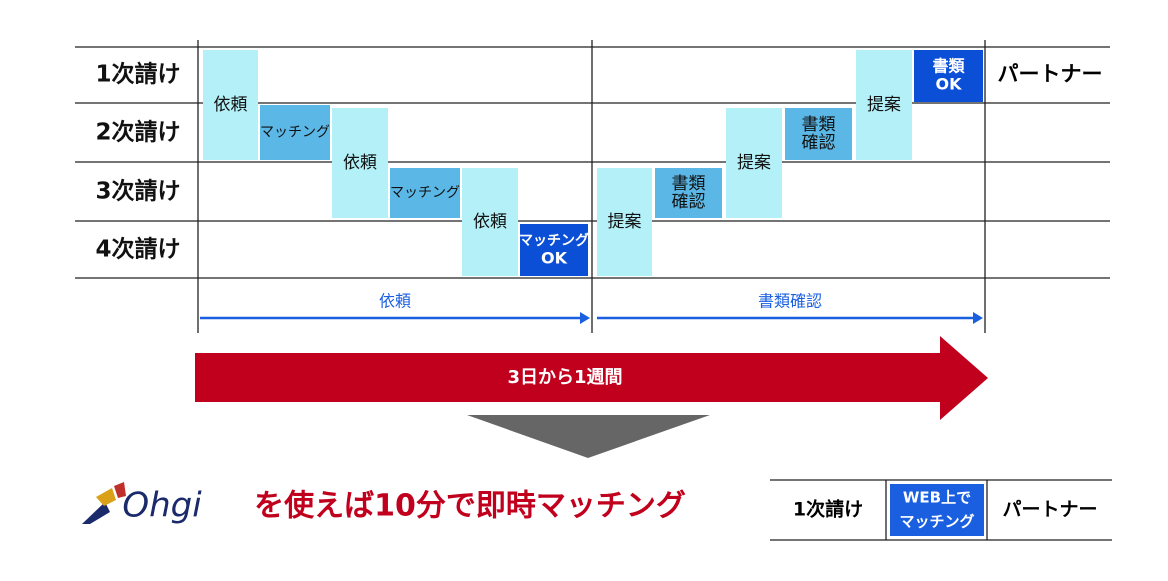 The height and width of the screenshot is (581, 1168). Describe the element at coordinates (162, 506) in the screenshot. I see `logo-text: Ohgi` at that location.